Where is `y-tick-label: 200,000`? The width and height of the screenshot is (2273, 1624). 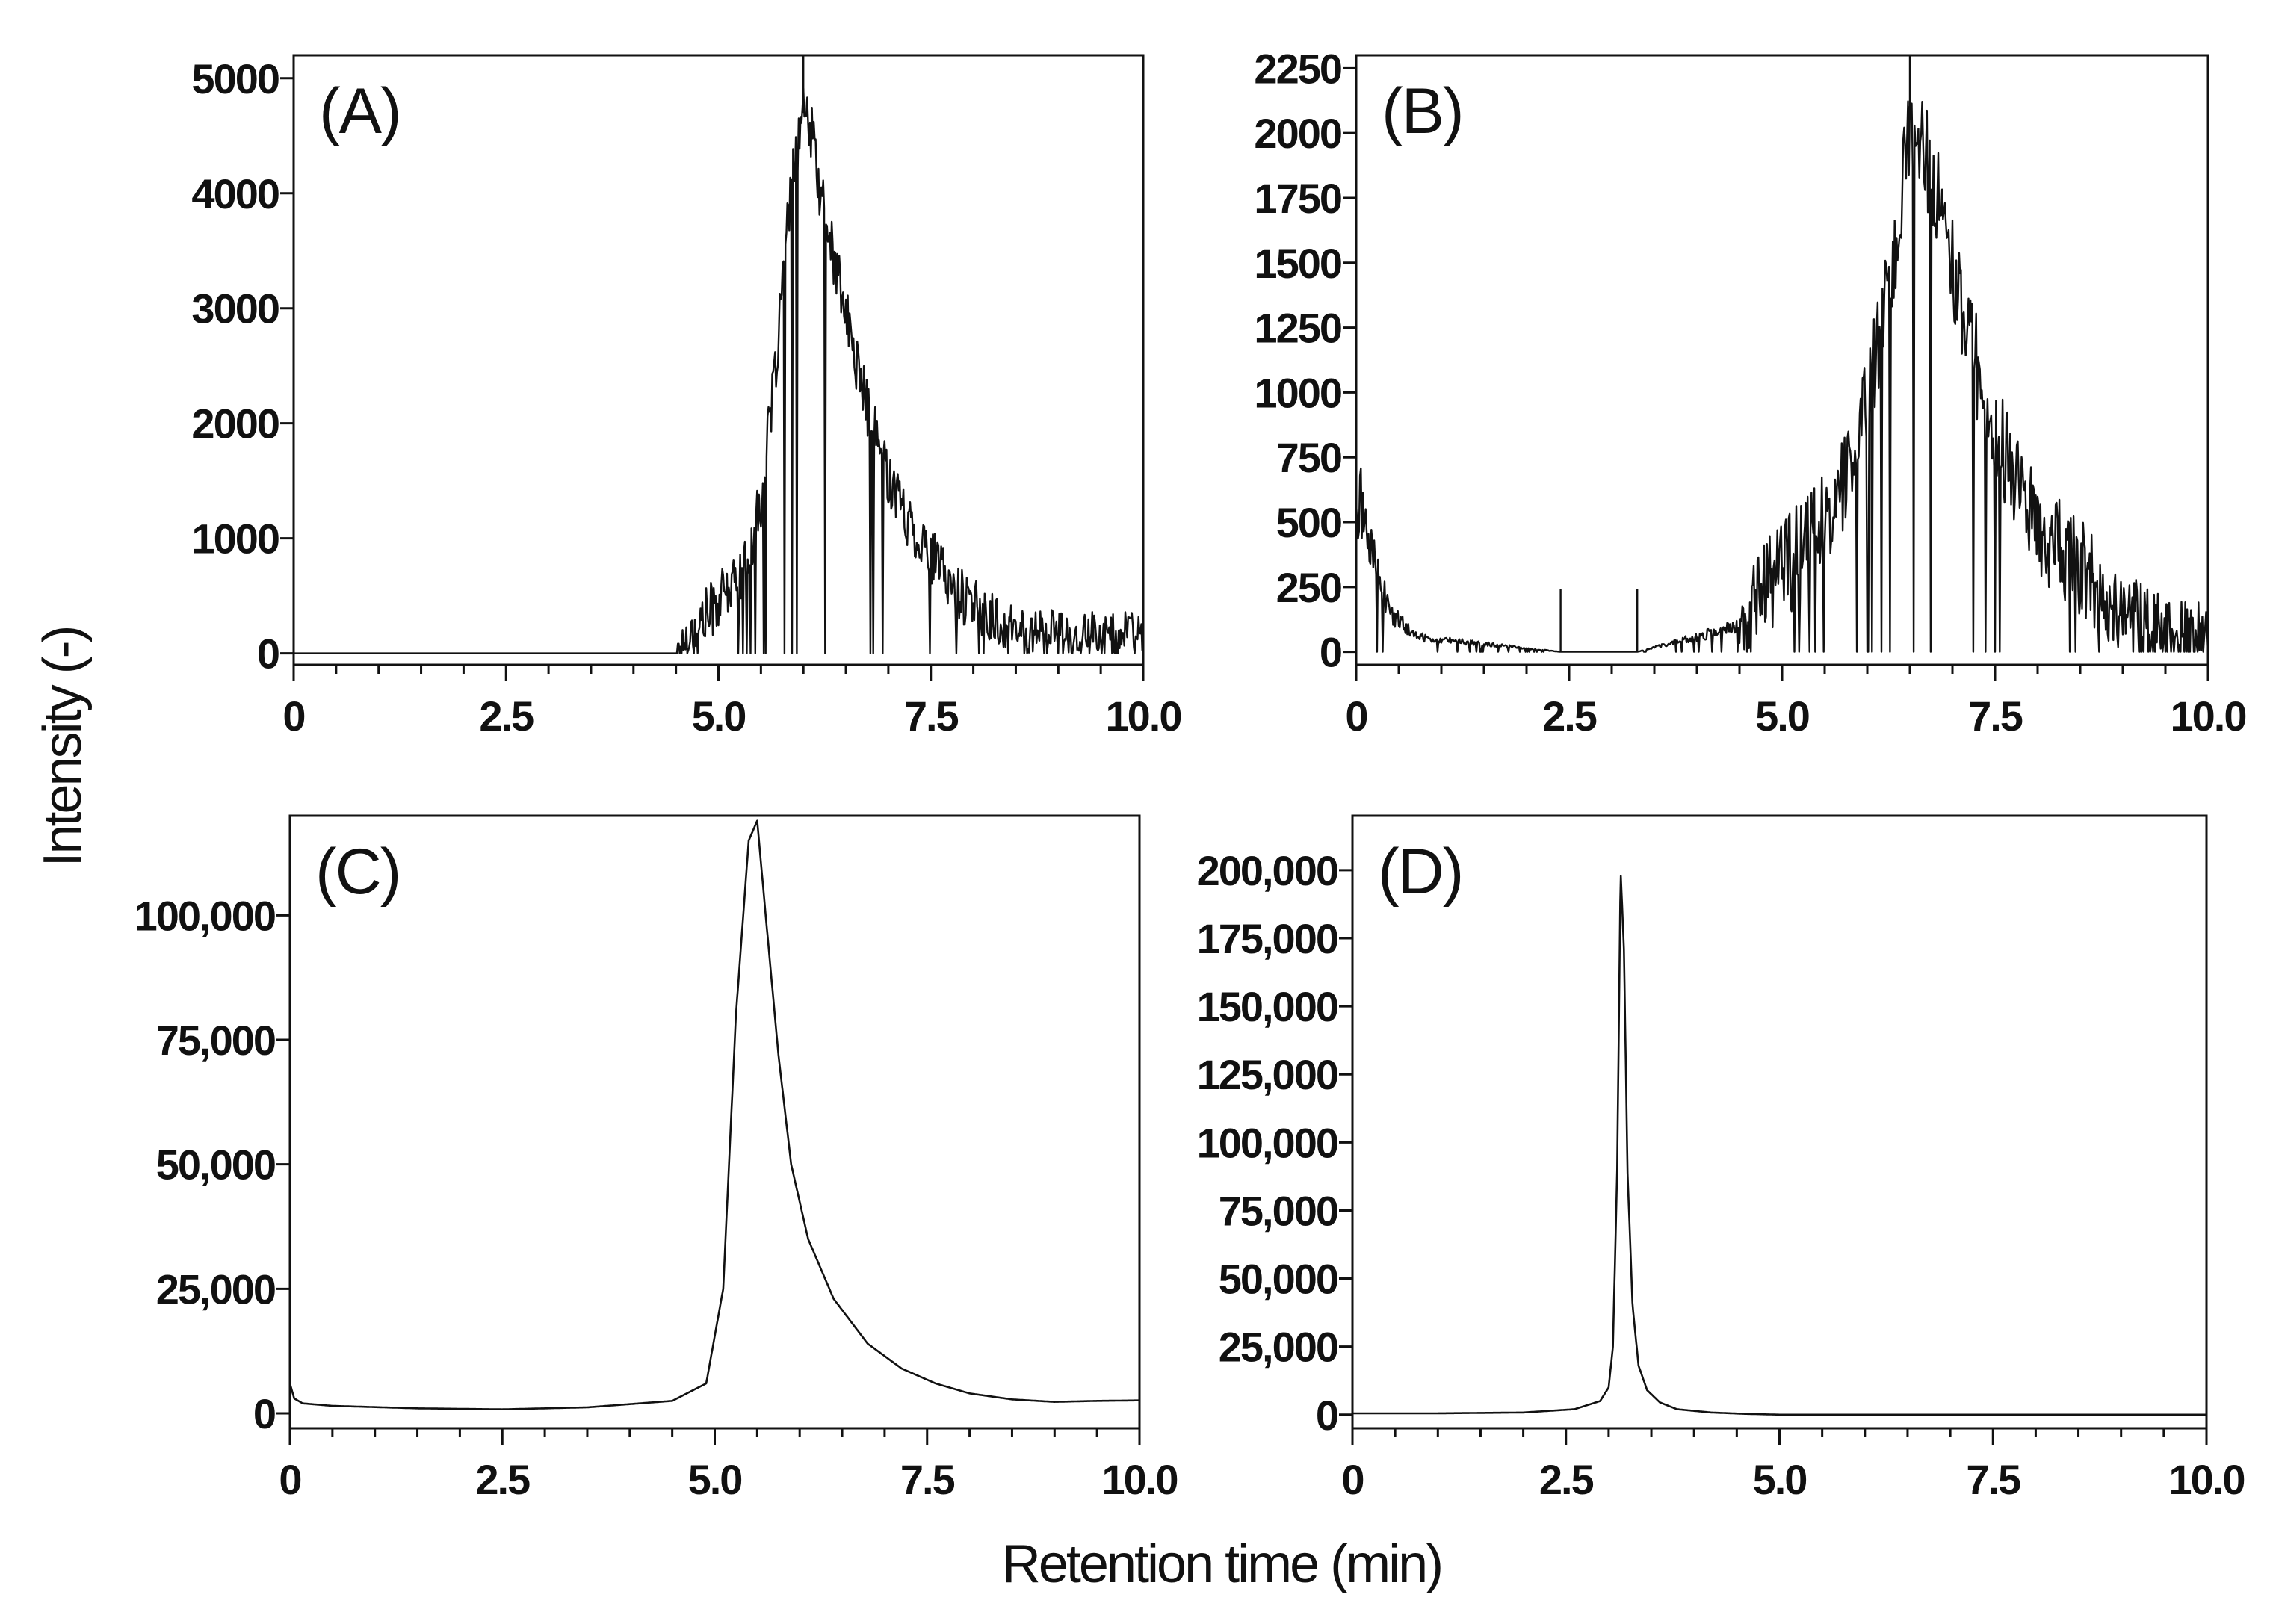 y-tick-label: 200,000 is located at coordinates (1267, 870).